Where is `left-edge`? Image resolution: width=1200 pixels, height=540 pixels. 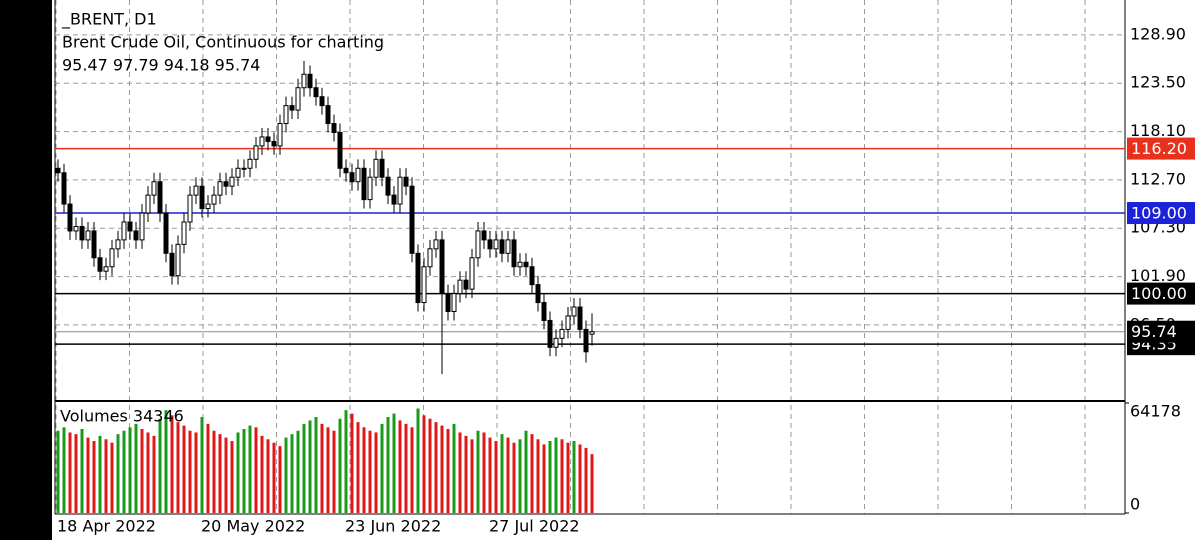 left-edge is located at coordinates (26, 270).